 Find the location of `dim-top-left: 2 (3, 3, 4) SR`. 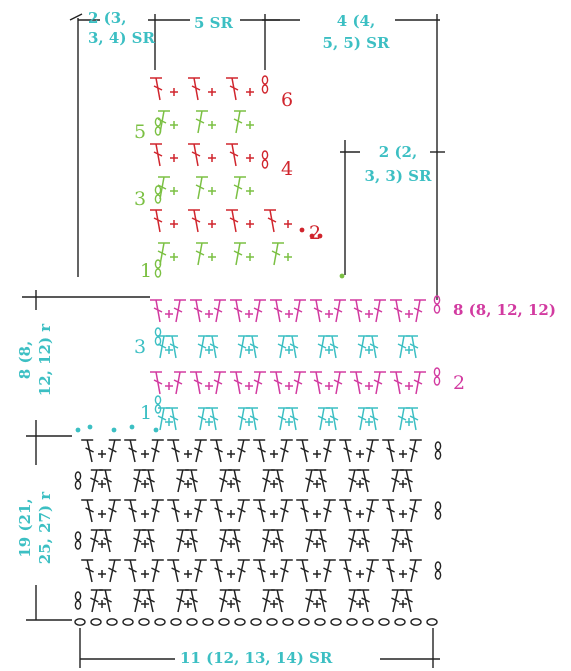

dim-top-left: 2 (3, 3, 4) SR is located at coordinates (121, 28).